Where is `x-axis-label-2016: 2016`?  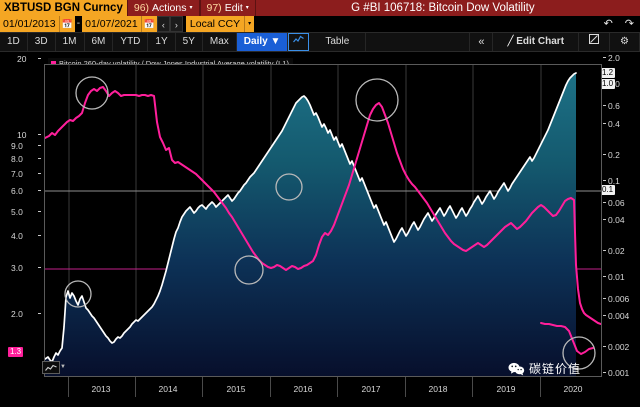 x-axis-label-2016: 2016 is located at coordinates (303, 389).